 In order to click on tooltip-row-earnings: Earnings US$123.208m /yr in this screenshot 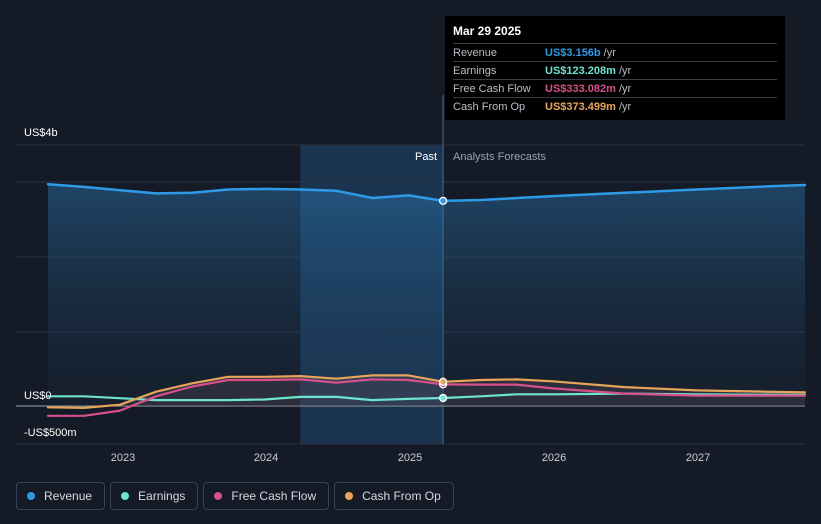, I will do `click(615, 70)`.